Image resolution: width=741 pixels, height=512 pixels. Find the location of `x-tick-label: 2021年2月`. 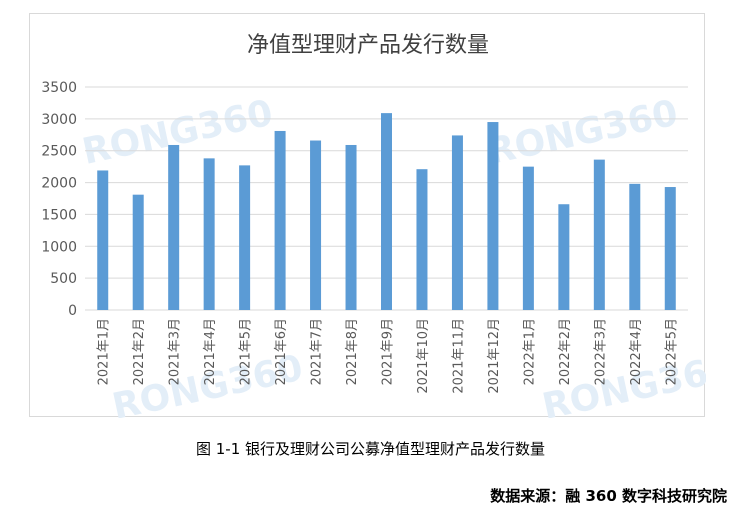

x-tick-label: 2021年2月 is located at coordinates (139, 351).